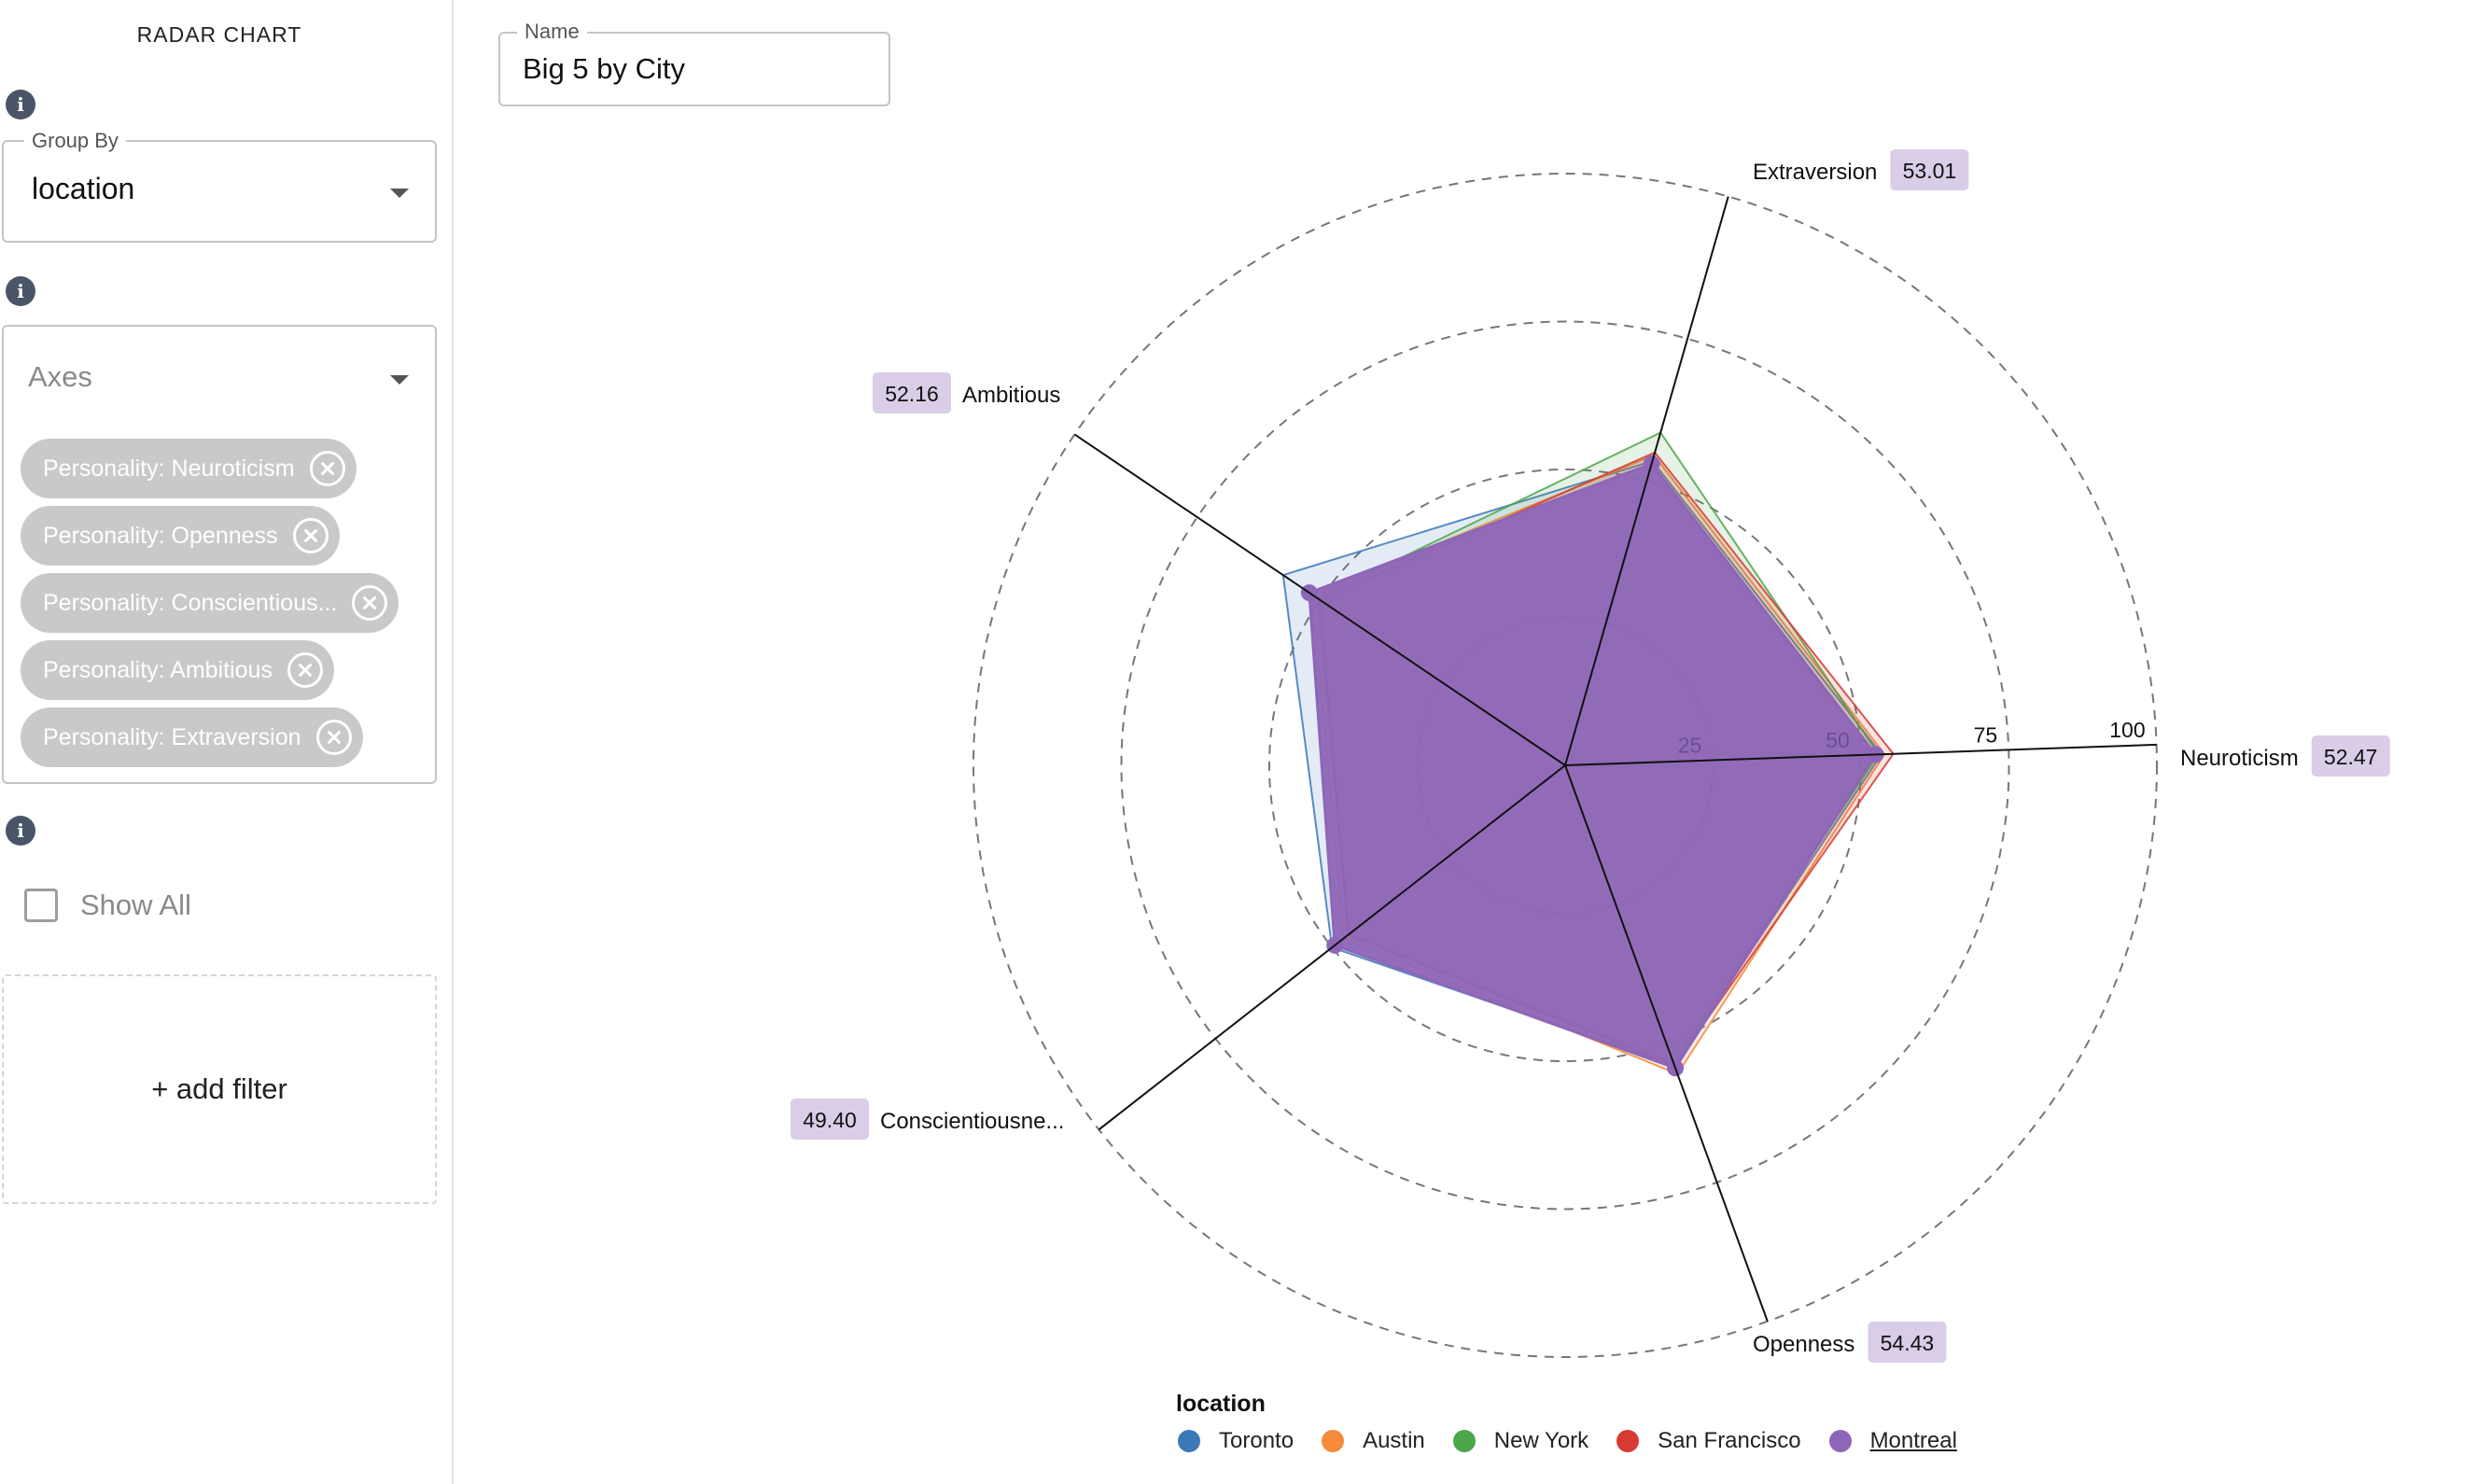 This screenshot has width=2477, height=1484. I want to click on add-filter-button: + add filter, so click(220, 1089).